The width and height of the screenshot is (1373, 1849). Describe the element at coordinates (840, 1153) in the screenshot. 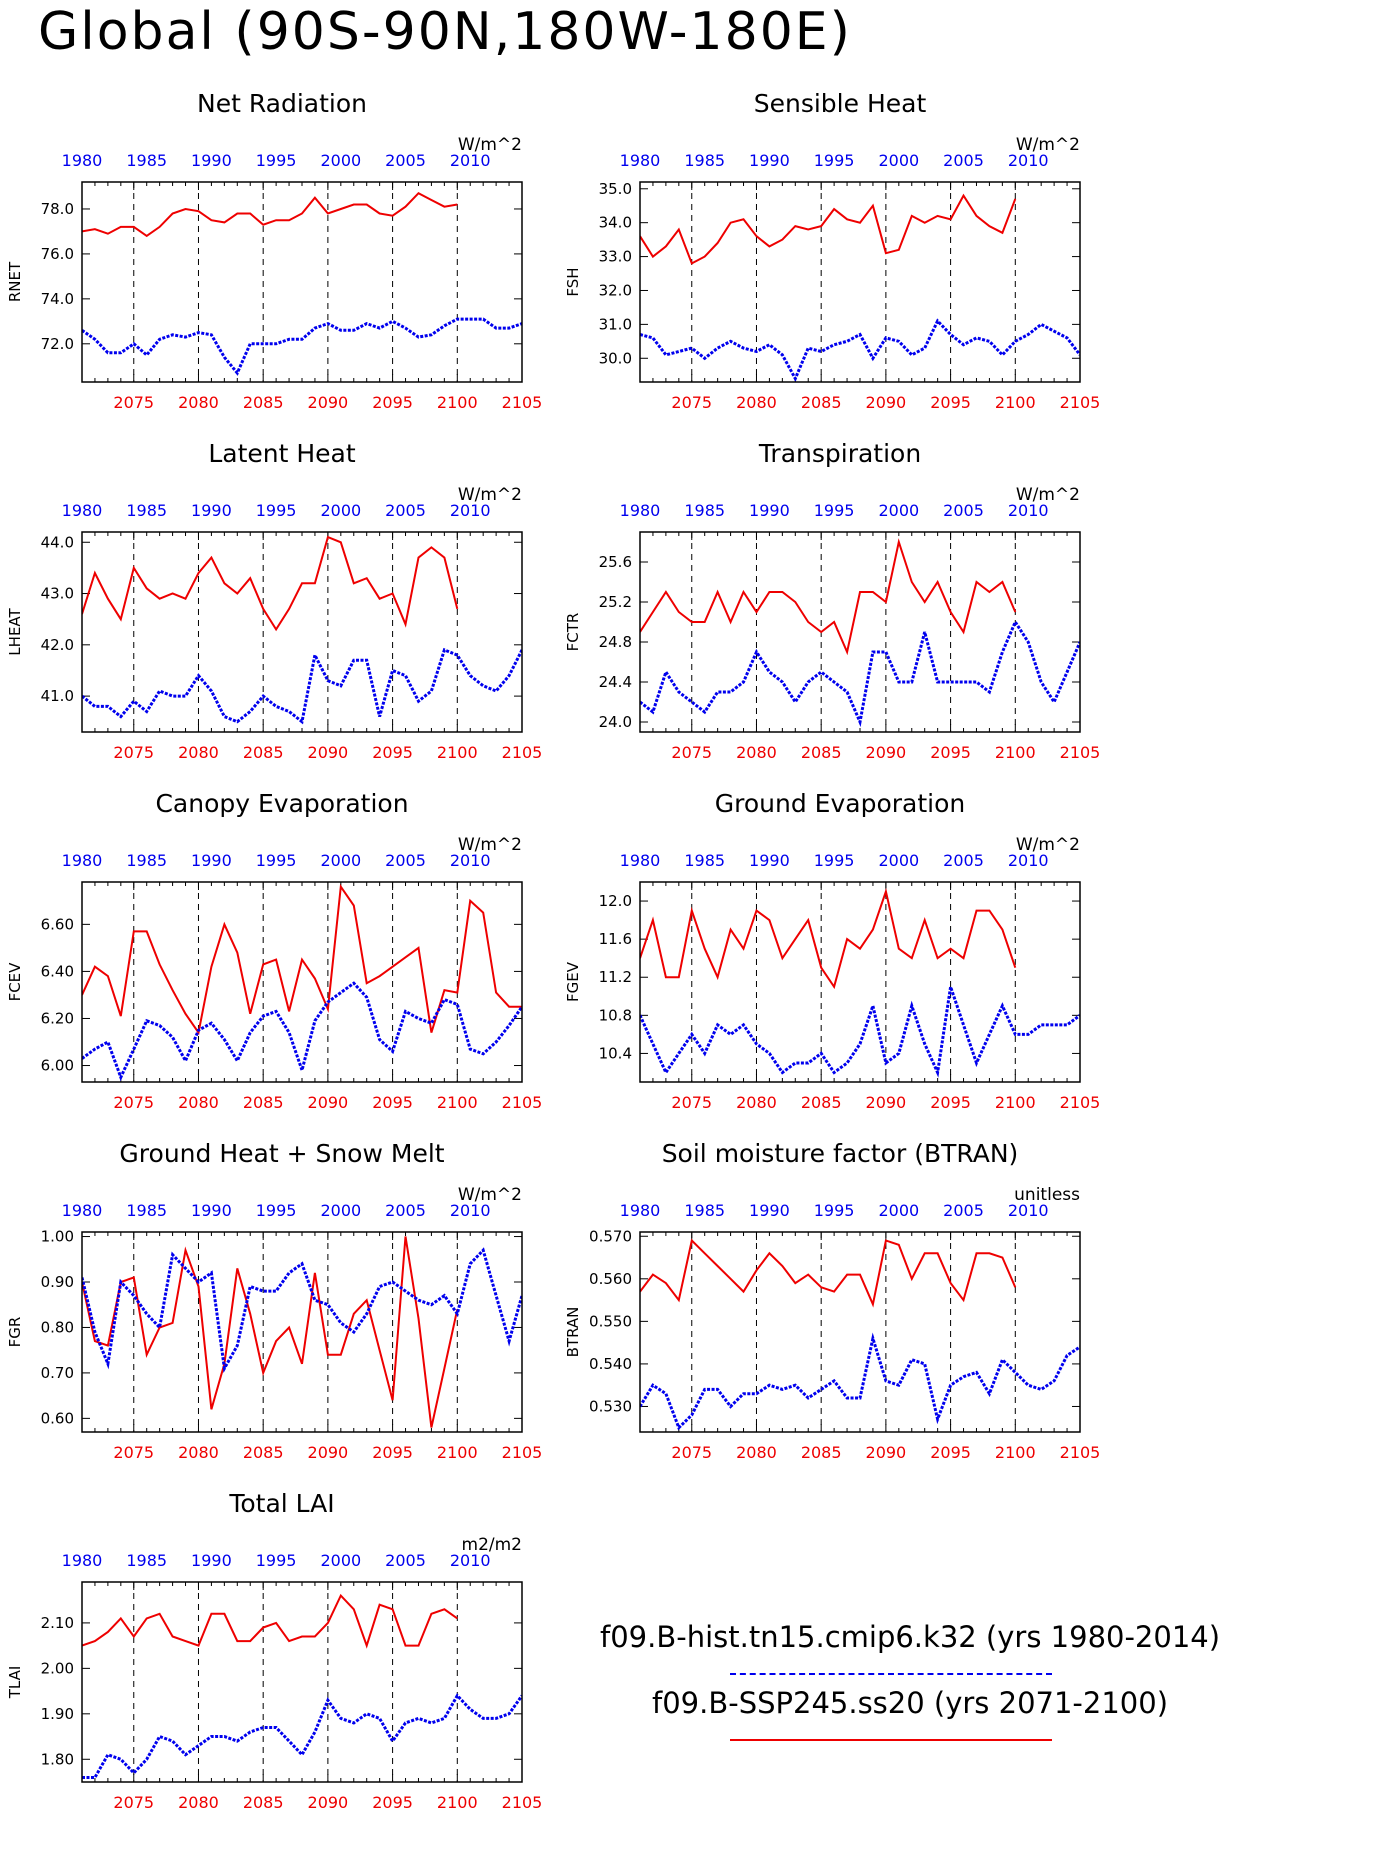

I see `chart-title: Soil moisture factor (BTRAN)` at that location.